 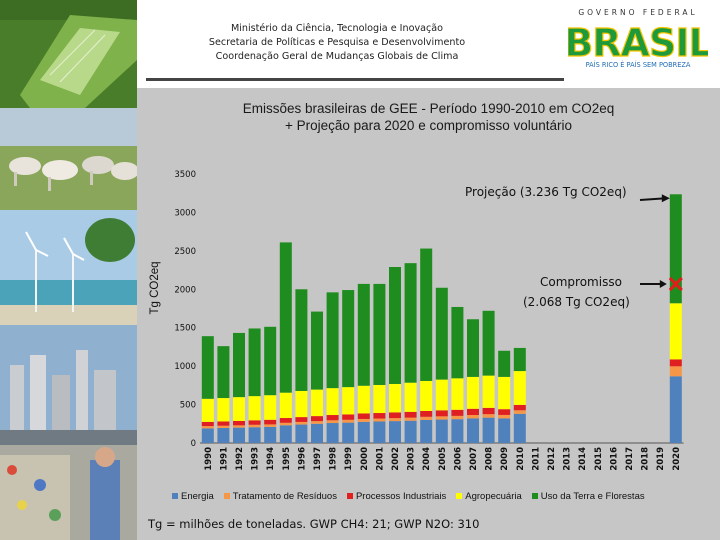 I want to click on x-tick-label: 1997, so click(x=318, y=459).